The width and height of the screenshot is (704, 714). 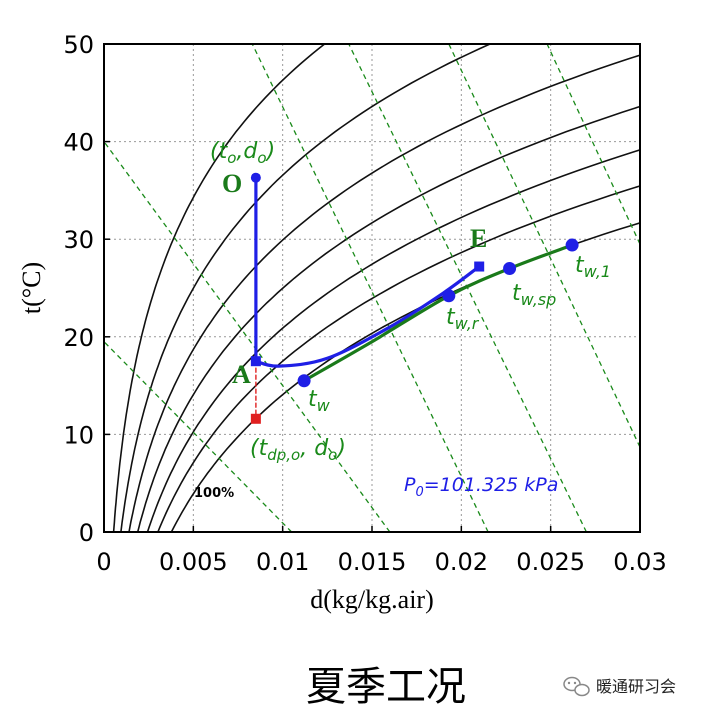 What do you see at coordinates (298, 450) in the screenshot?
I see `dew-point-label: (tdp,o, do)` at bounding box center [298, 450].